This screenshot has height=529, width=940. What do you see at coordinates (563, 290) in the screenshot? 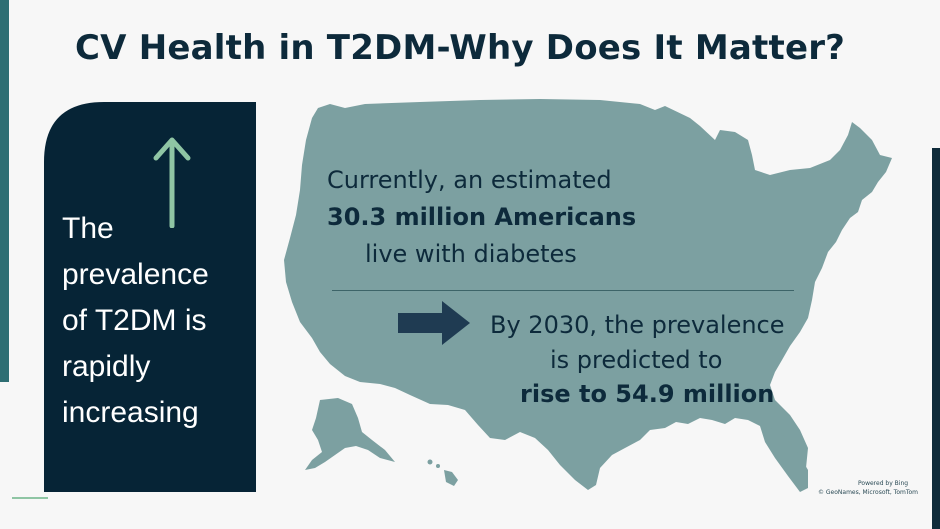
I see `divider-line` at bounding box center [563, 290].